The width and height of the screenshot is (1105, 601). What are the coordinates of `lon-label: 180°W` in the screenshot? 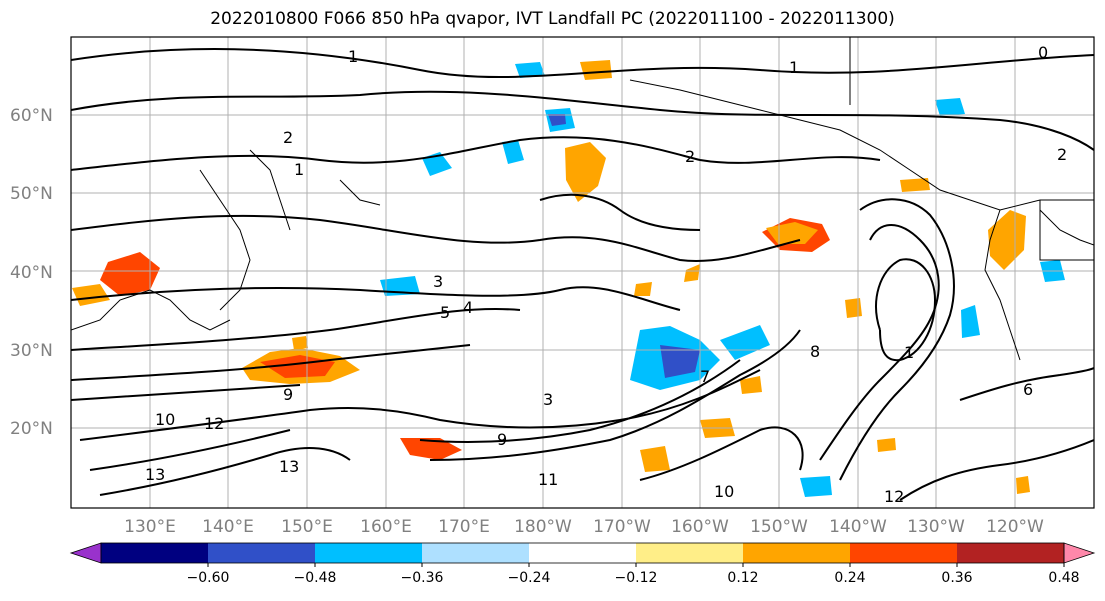 It's located at (543, 527).